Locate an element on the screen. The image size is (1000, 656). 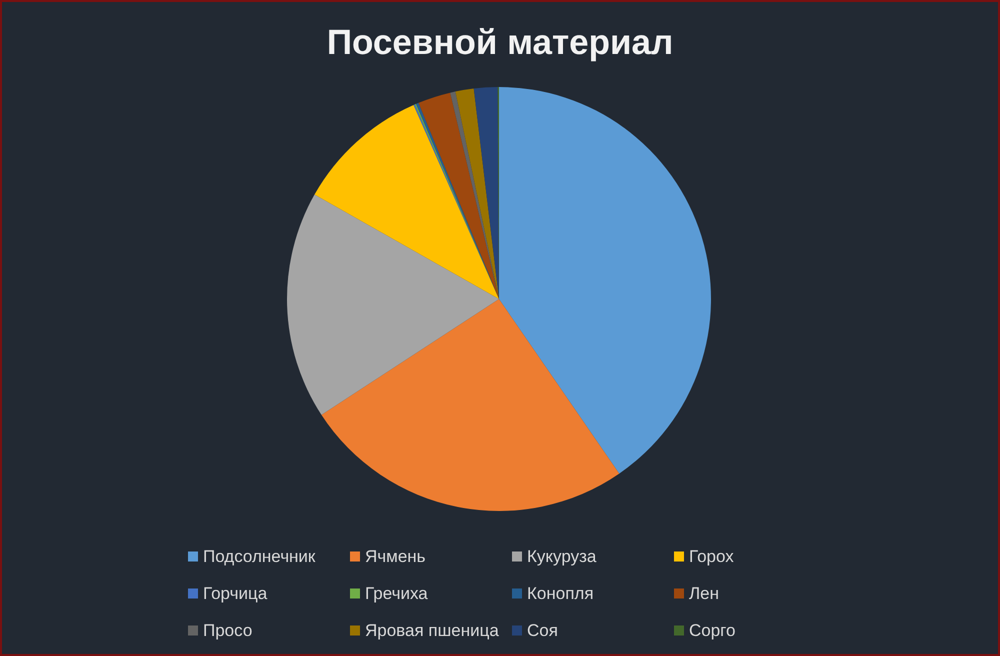
legend-label: Ячмень is located at coordinates (395, 556).